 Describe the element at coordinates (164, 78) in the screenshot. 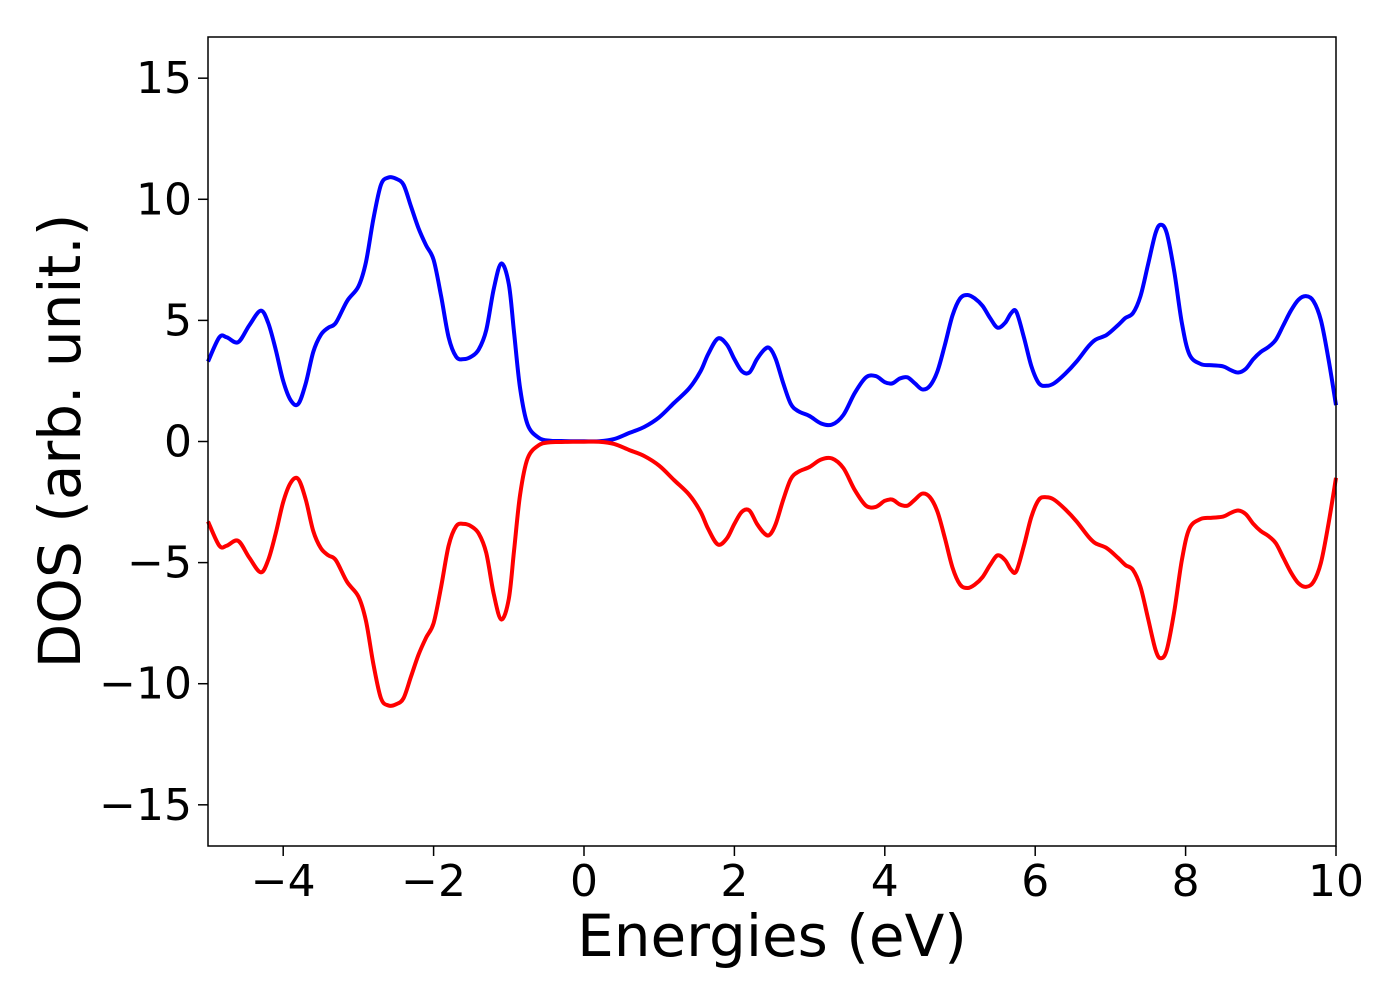

I see `y-tick-label: 15` at that location.